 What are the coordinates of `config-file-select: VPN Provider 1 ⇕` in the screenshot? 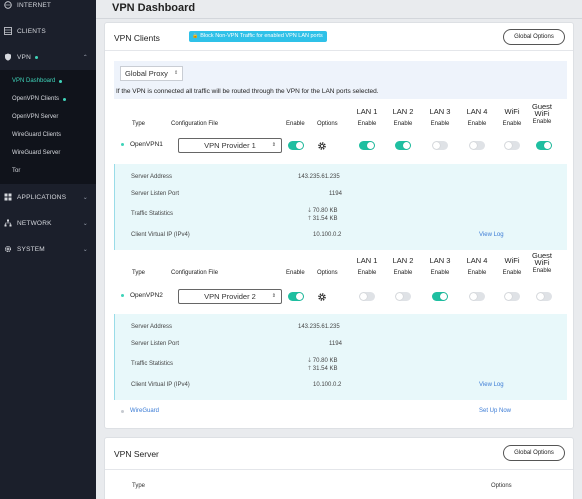 It's located at (230, 145).